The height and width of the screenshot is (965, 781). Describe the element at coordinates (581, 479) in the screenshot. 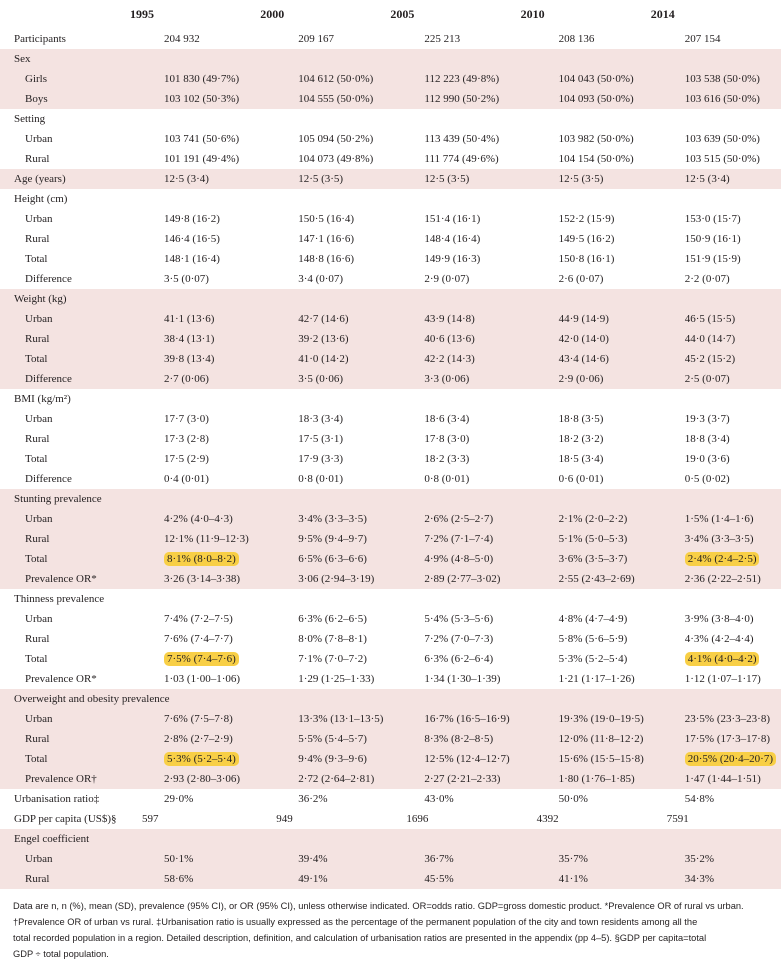

I see `cell-value: 0·6 (0·01)` at that location.